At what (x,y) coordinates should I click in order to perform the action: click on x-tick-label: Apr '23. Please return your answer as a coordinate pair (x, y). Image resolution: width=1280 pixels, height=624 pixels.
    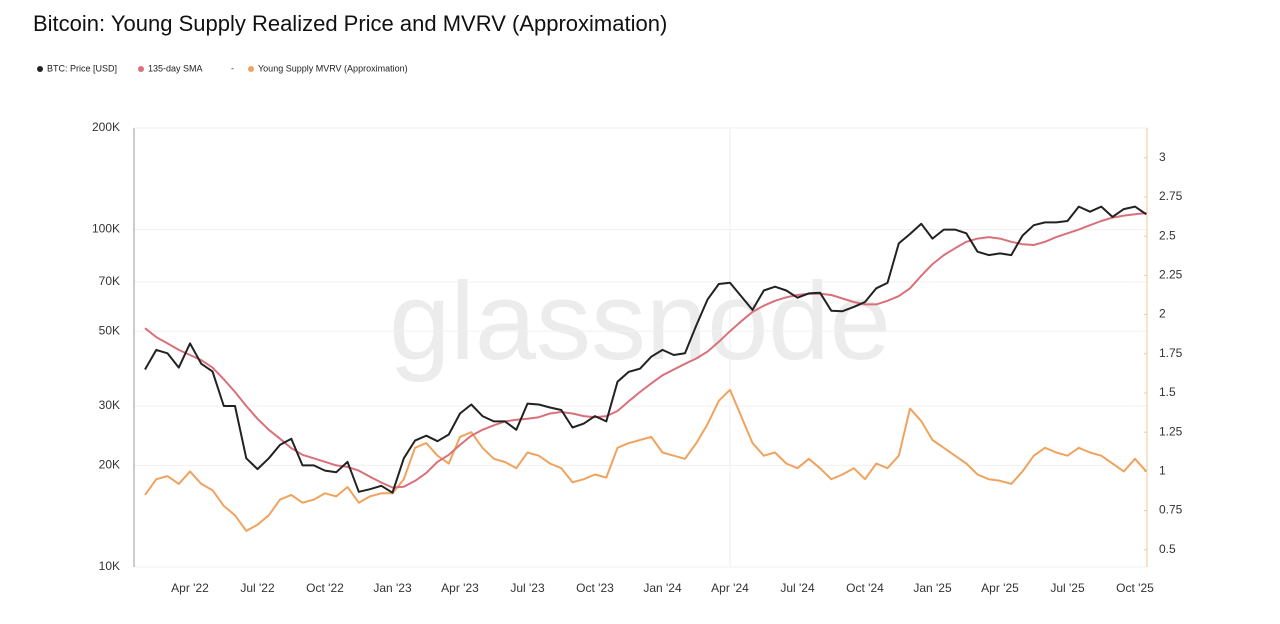
    Looking at the image, I should click on (460, 588).